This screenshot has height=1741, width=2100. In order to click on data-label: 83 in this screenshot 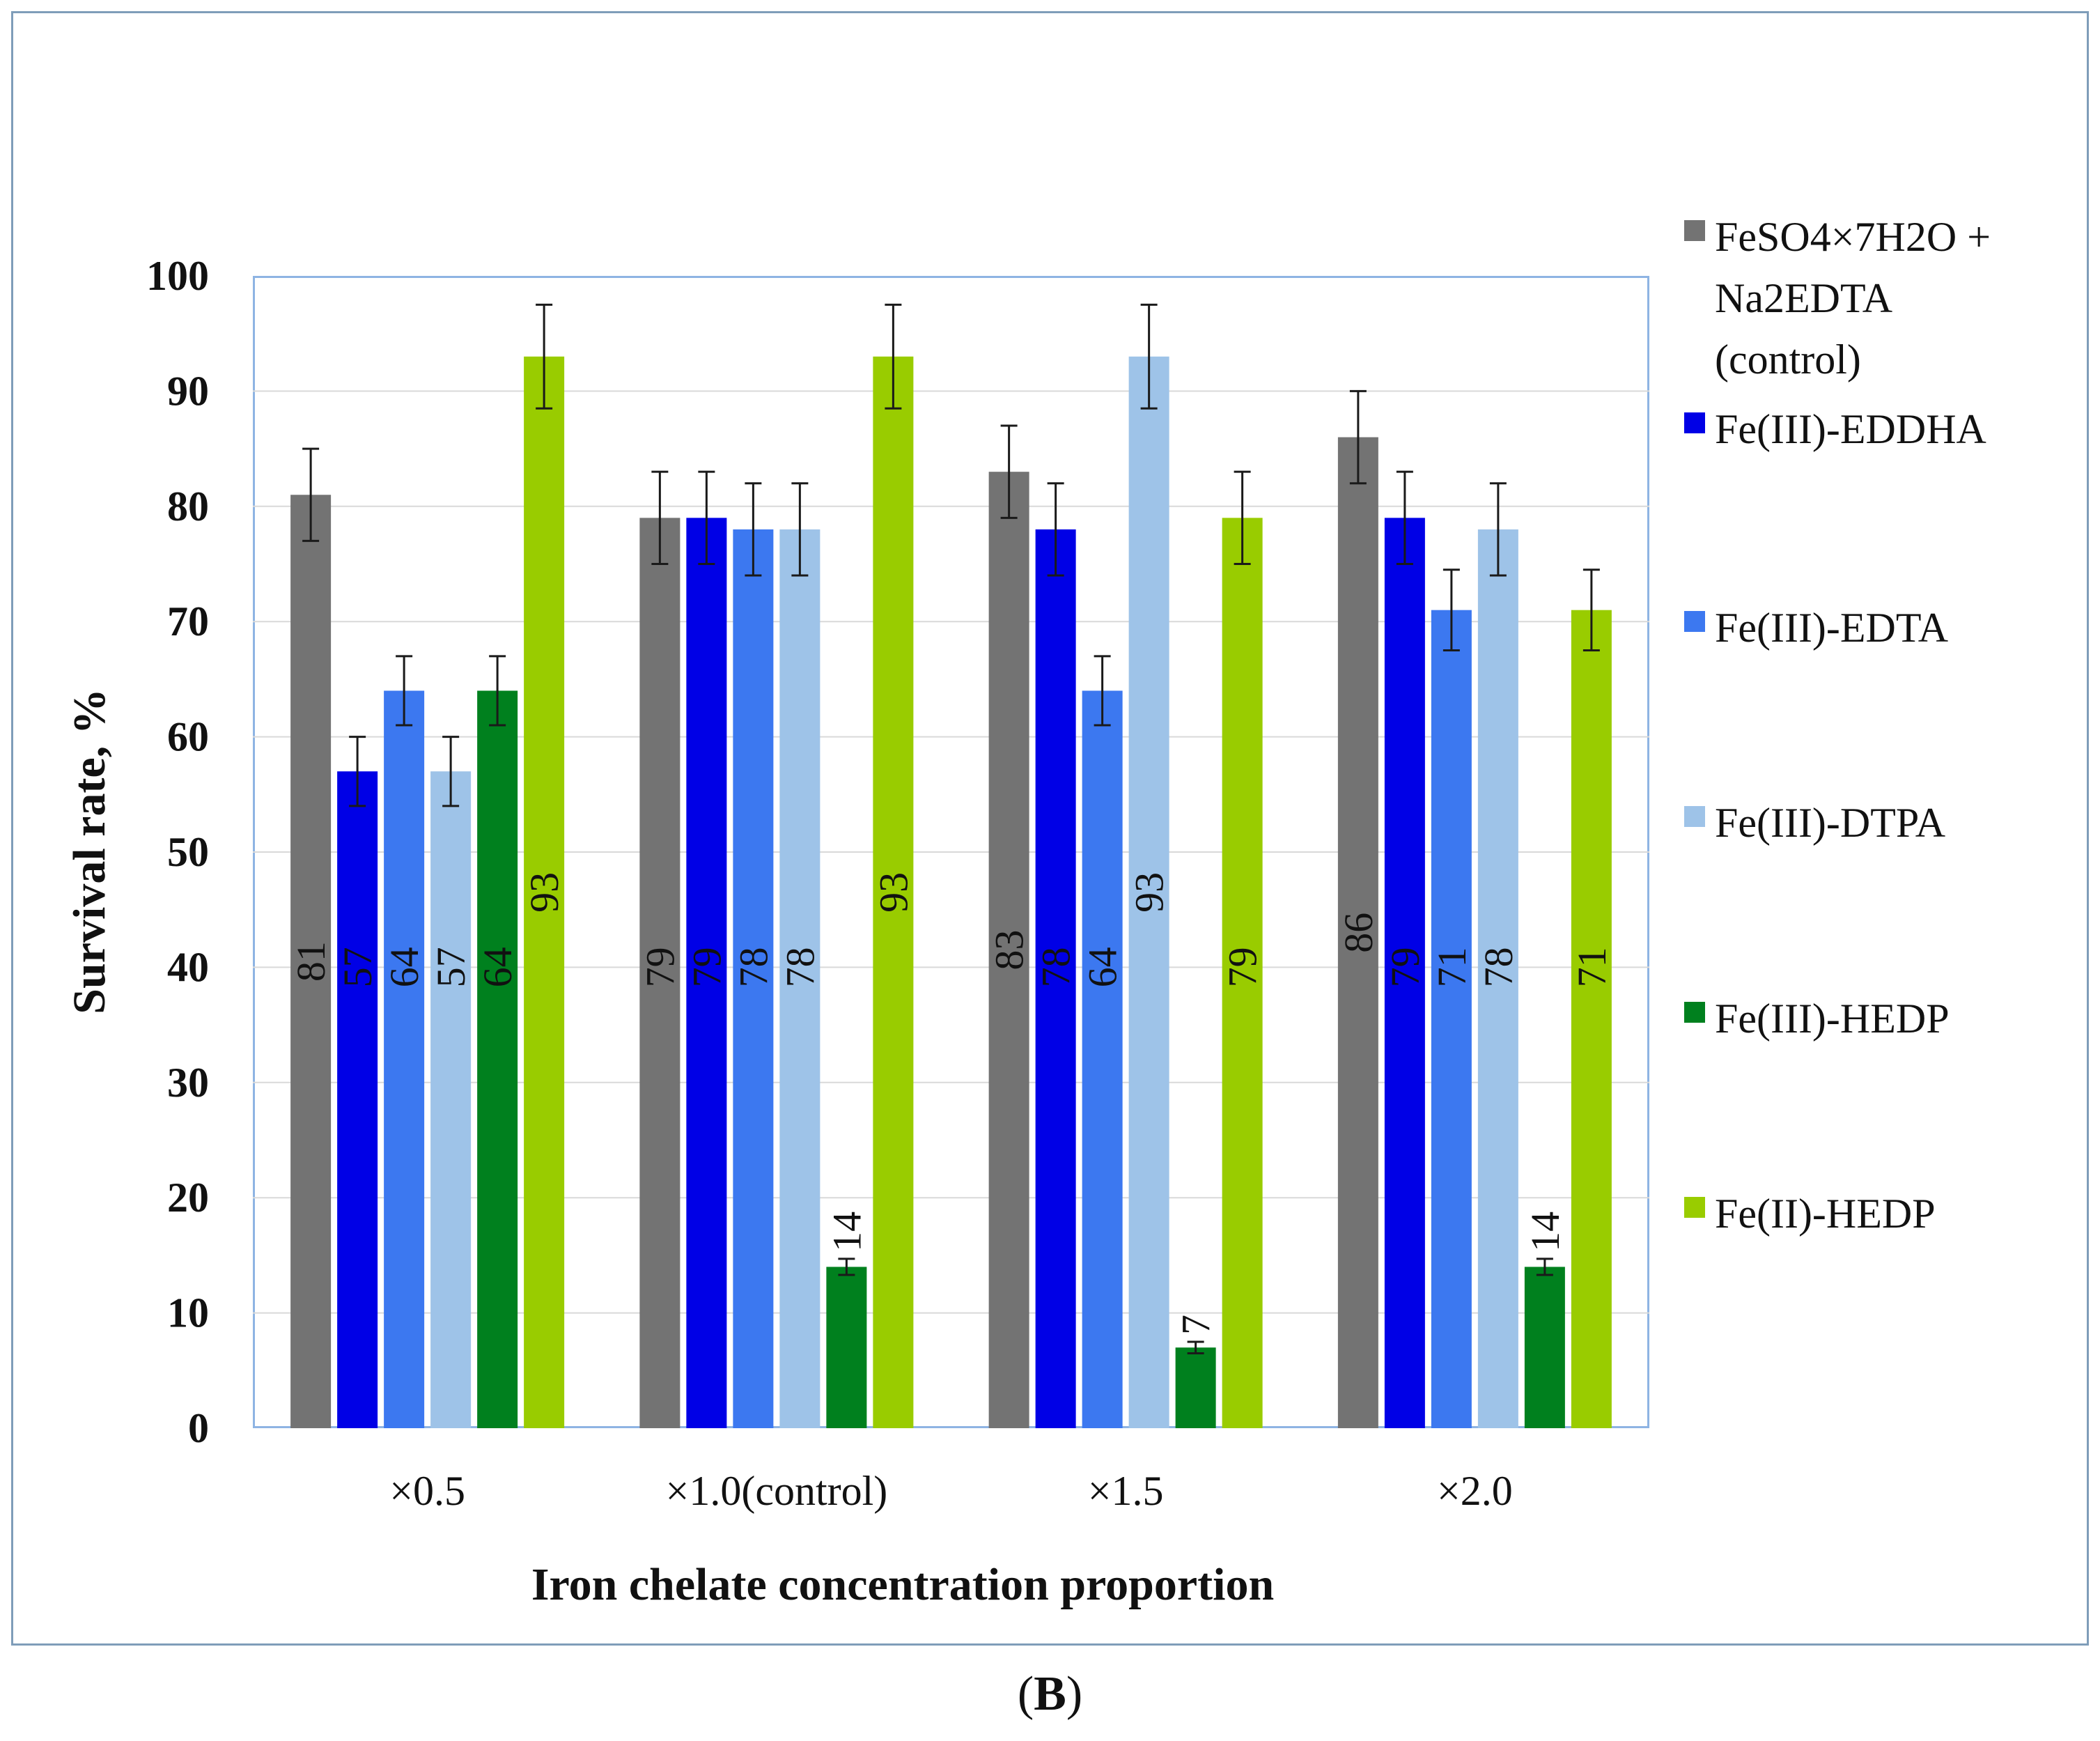, I will do `click(1010, 950)`.